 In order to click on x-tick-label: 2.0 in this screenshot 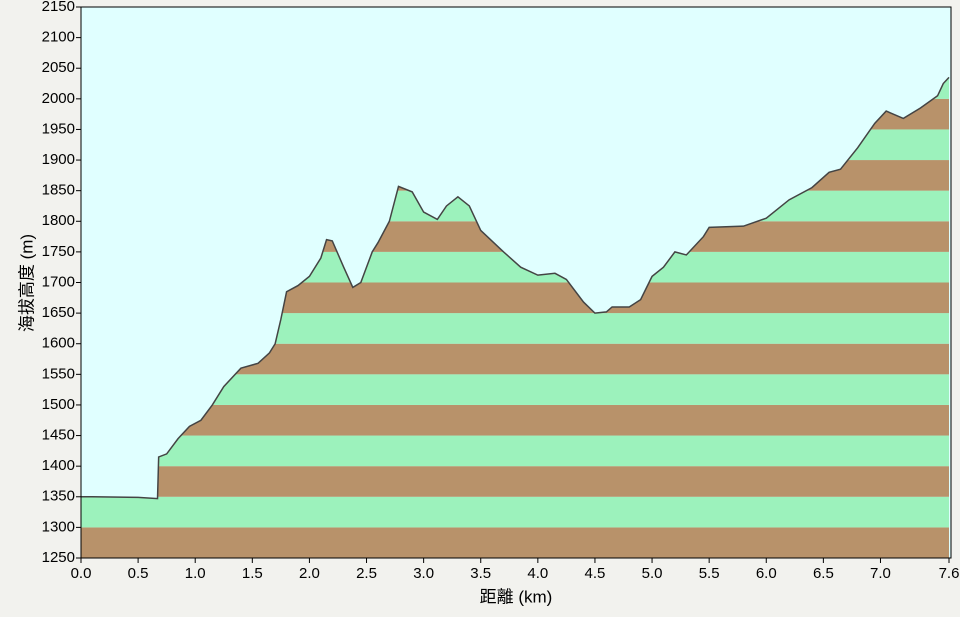, I will do `click(309, 573)`.